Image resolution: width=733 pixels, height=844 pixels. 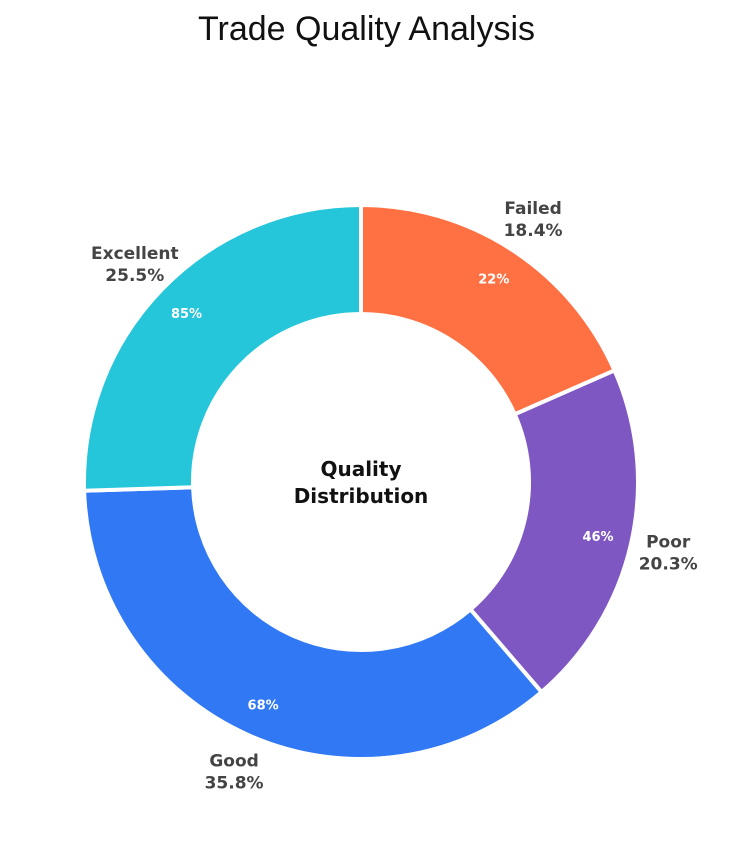 What do you see at coordinates (135, 254) in the screenshot?
I see `legend-name-excellent: Excellent` at bounding box center [135, 254].